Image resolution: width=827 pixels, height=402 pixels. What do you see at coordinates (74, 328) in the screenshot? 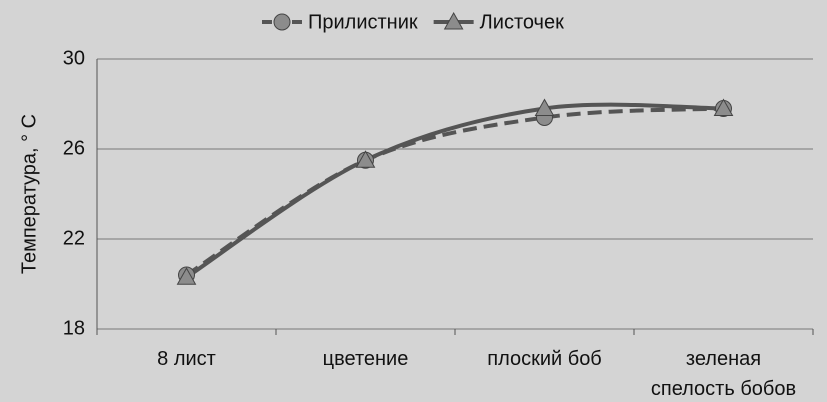
I see `y-tick-label: 18` at bounding box center [74, 328].